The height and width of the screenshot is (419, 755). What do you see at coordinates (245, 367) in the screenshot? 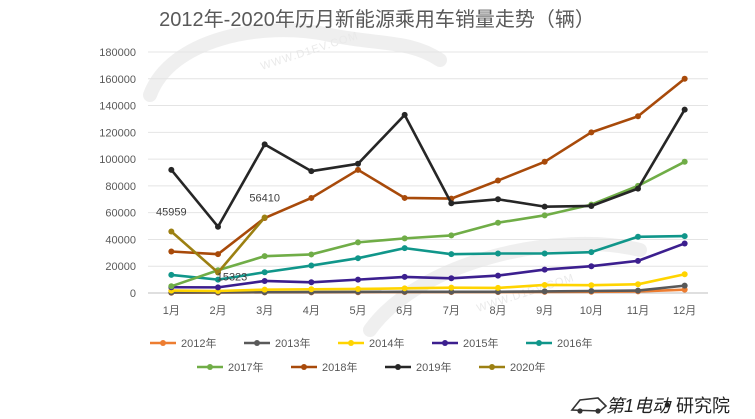
I see `legend-label: 2017年` at bounding box center [245, 367].